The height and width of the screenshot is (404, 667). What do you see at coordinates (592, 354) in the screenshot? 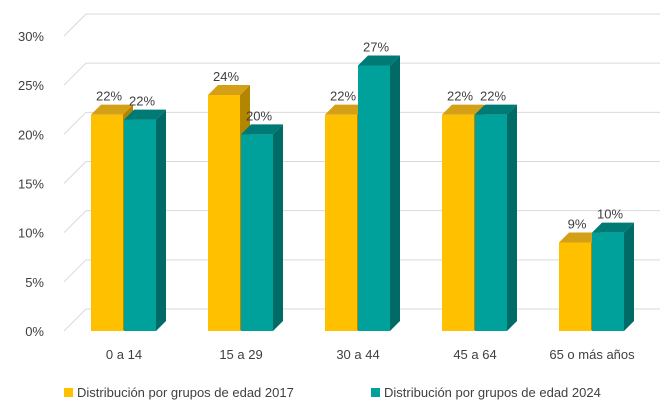
I see `x-category-label: 65 o más años` at bounding box center [592, 354].